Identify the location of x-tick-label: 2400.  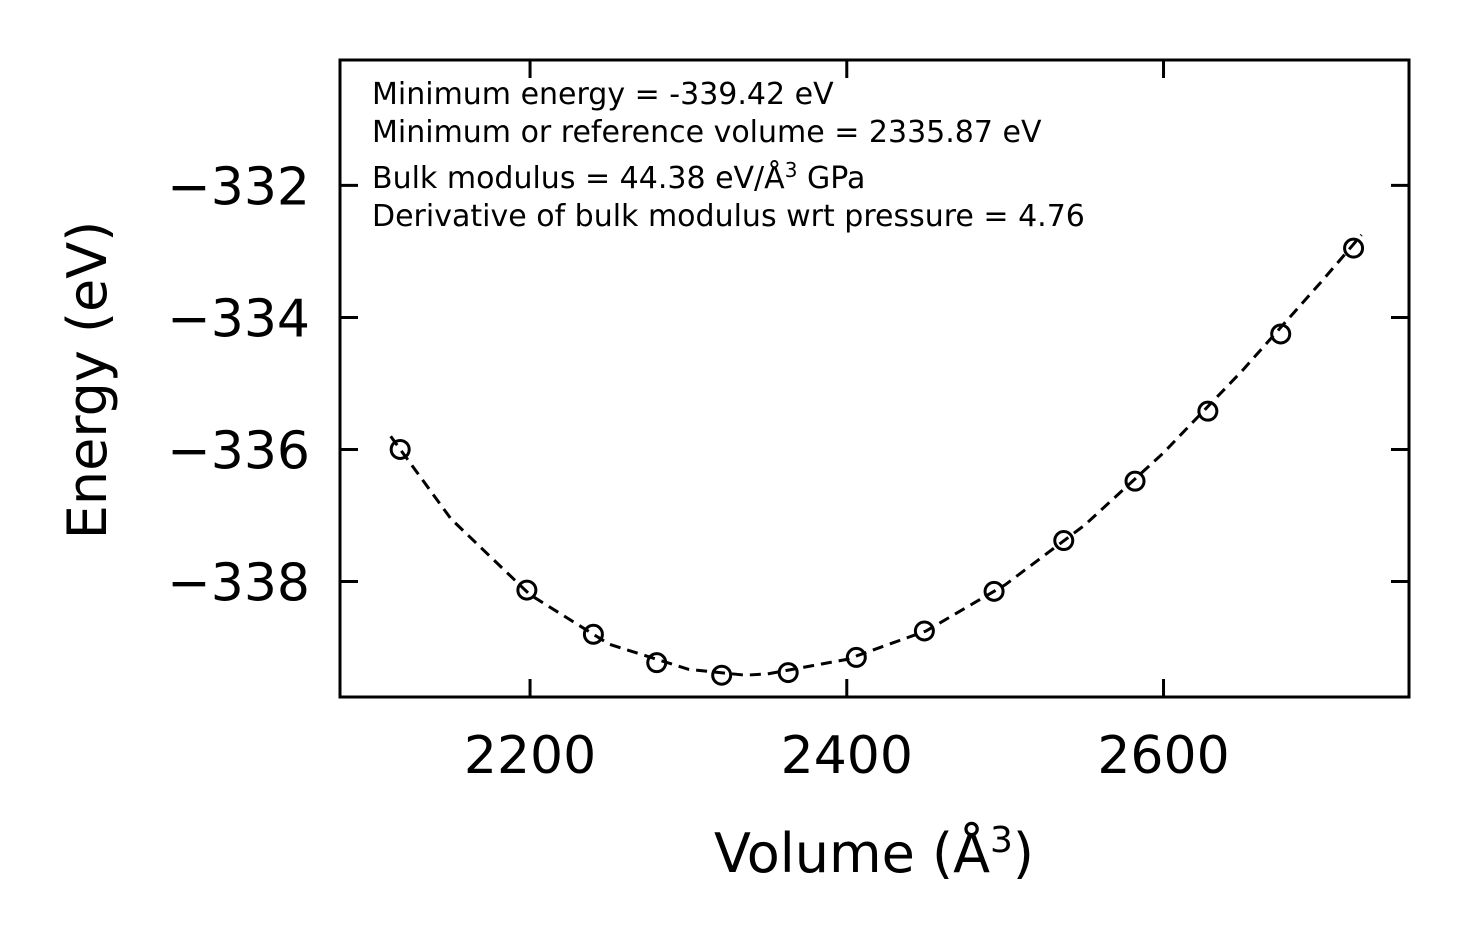
(847, 756).